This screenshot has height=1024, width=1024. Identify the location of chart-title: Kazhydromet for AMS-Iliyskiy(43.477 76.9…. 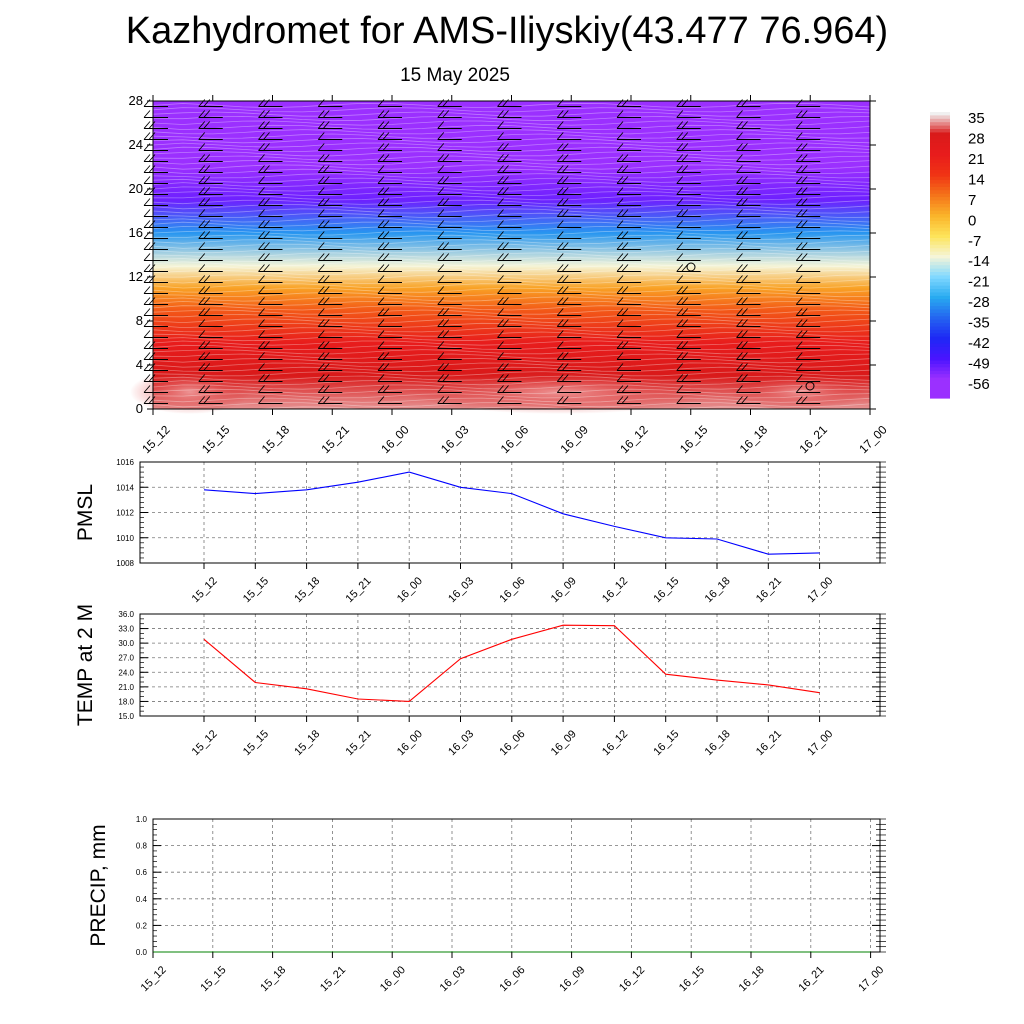
(507, 31).